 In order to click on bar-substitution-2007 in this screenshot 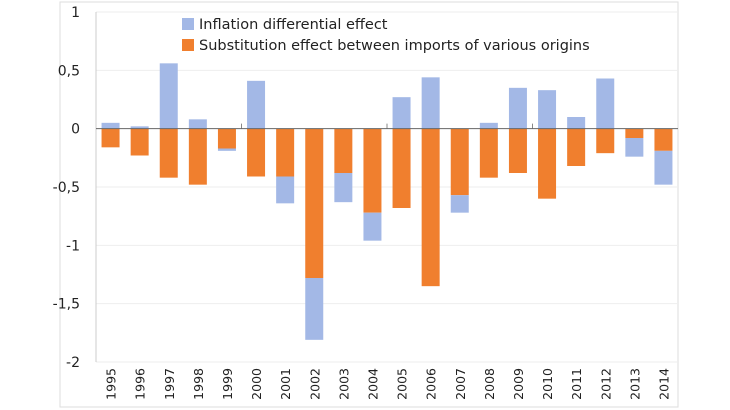, I will do `click(459, 162)`.